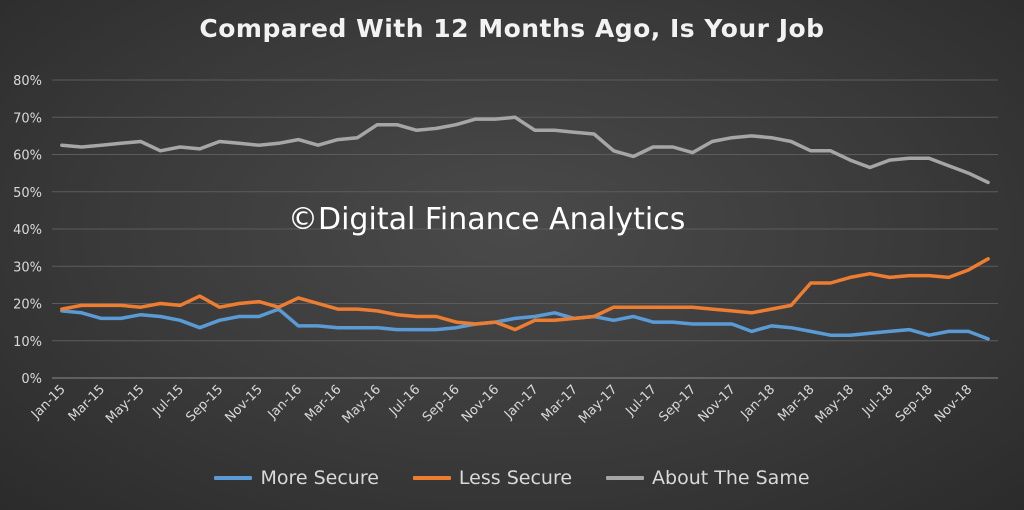 The height and width of the screenshot is (510, 1024). I want to click on x-tick-label: Sep-17, so click(677, 403).